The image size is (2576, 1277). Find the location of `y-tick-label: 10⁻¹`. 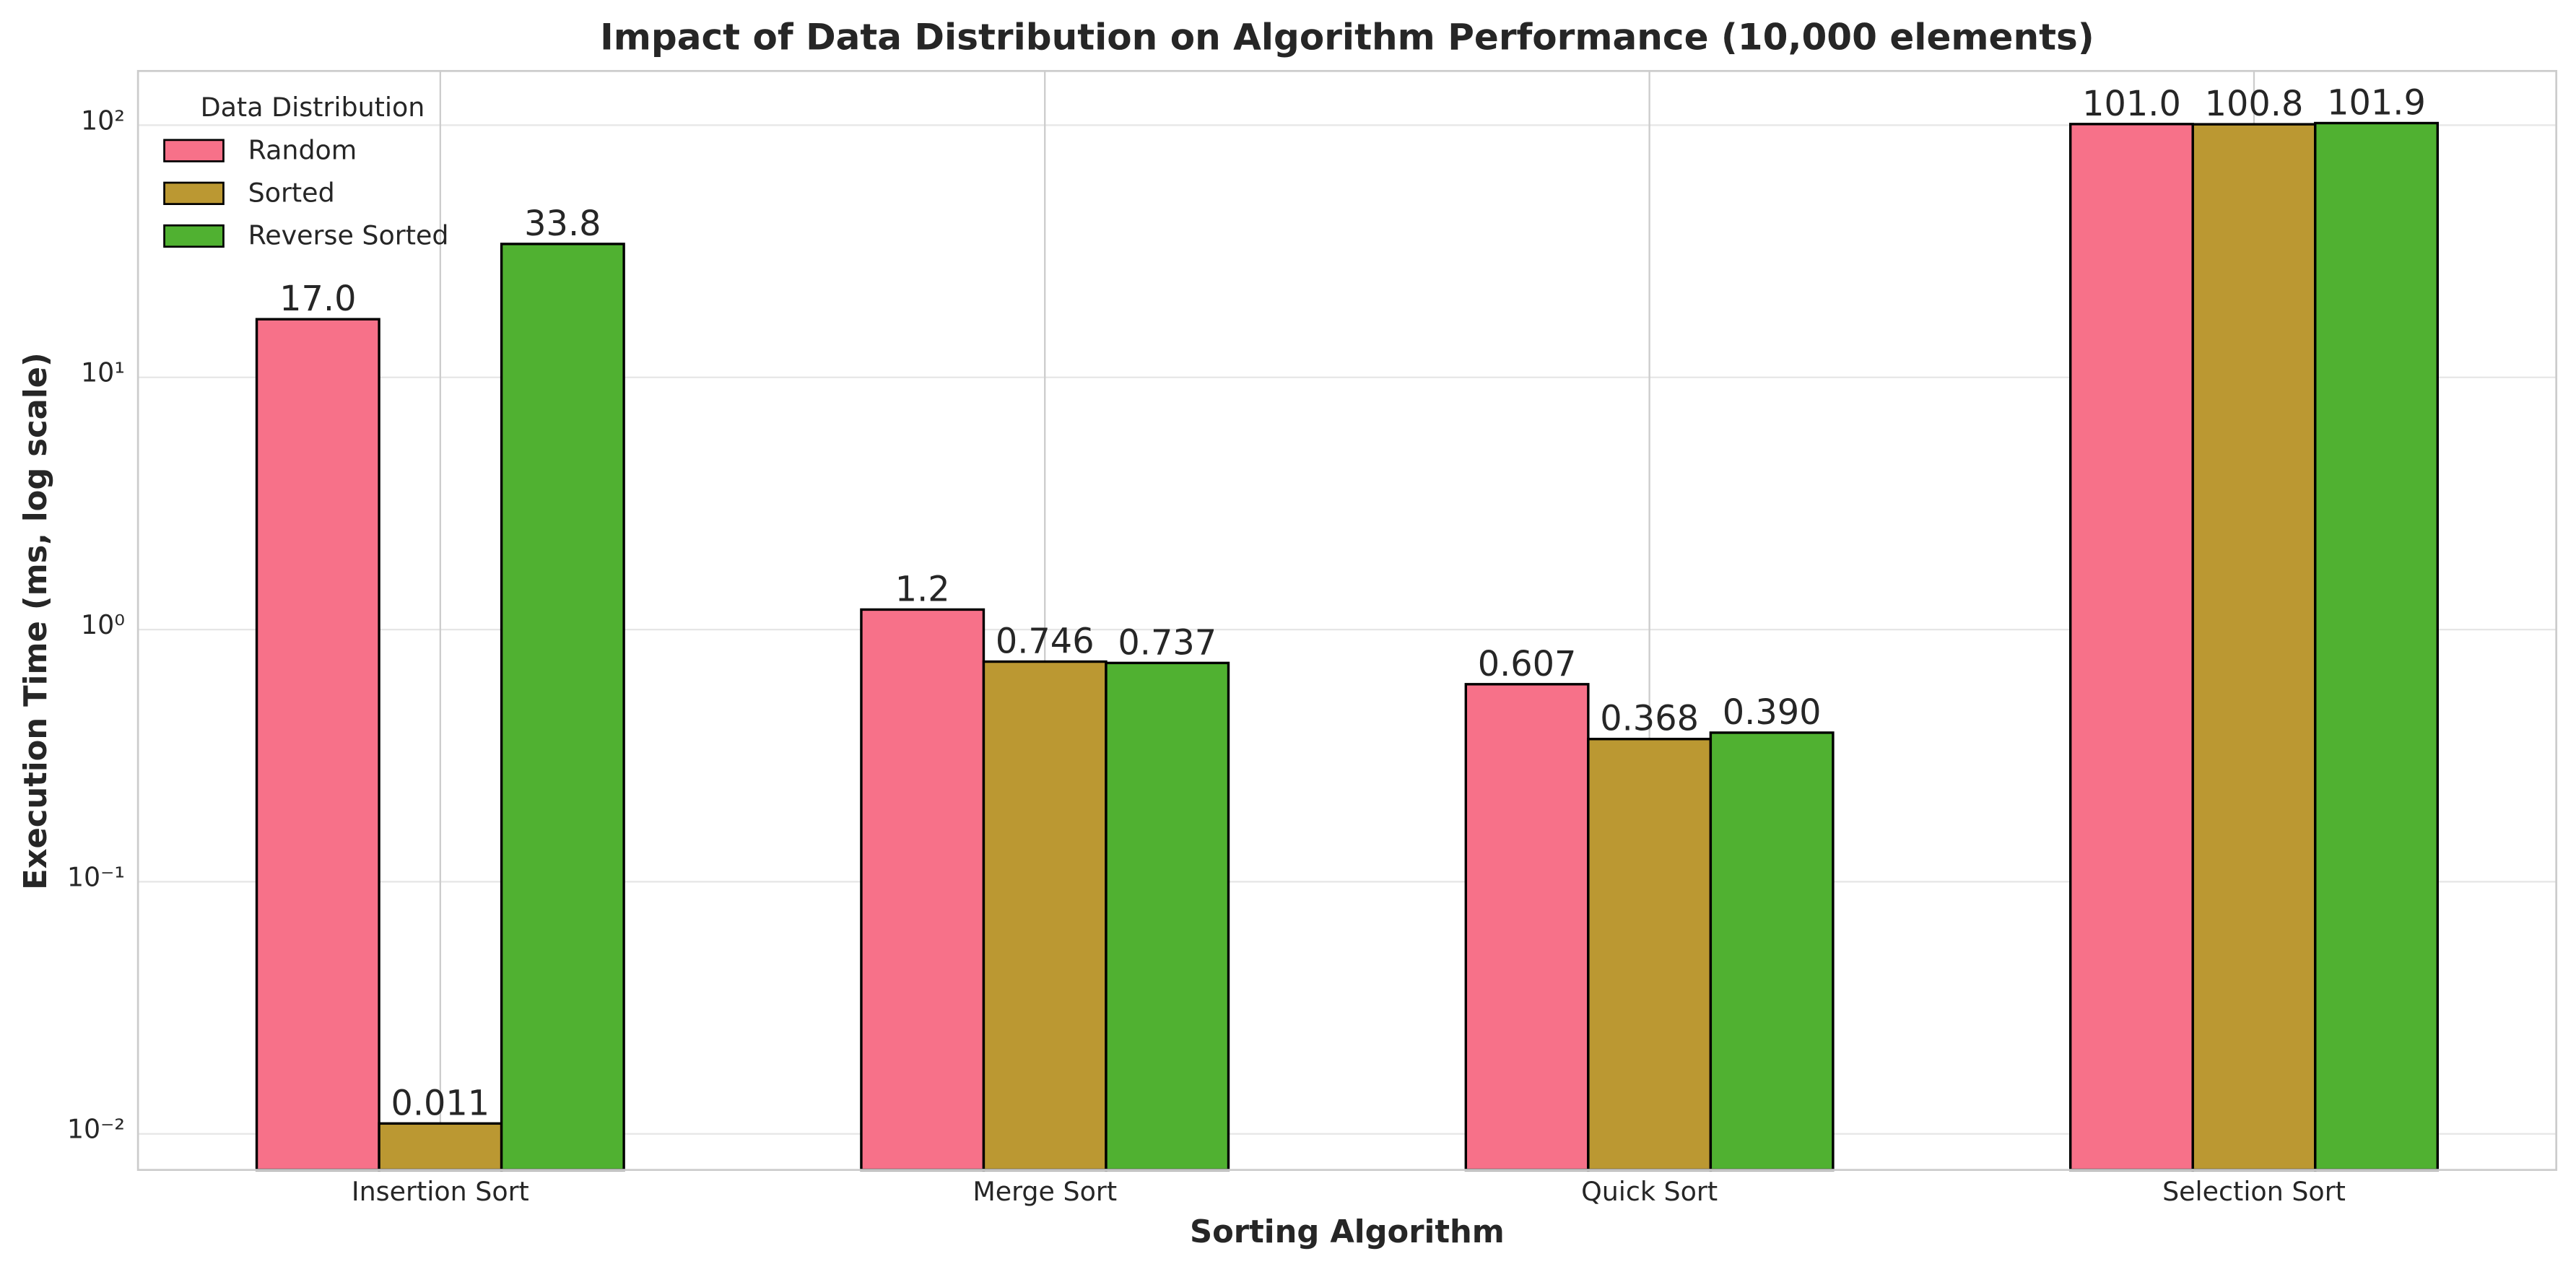

y-tick-label: 10⁻¹ is located at coordinates (96, 876).